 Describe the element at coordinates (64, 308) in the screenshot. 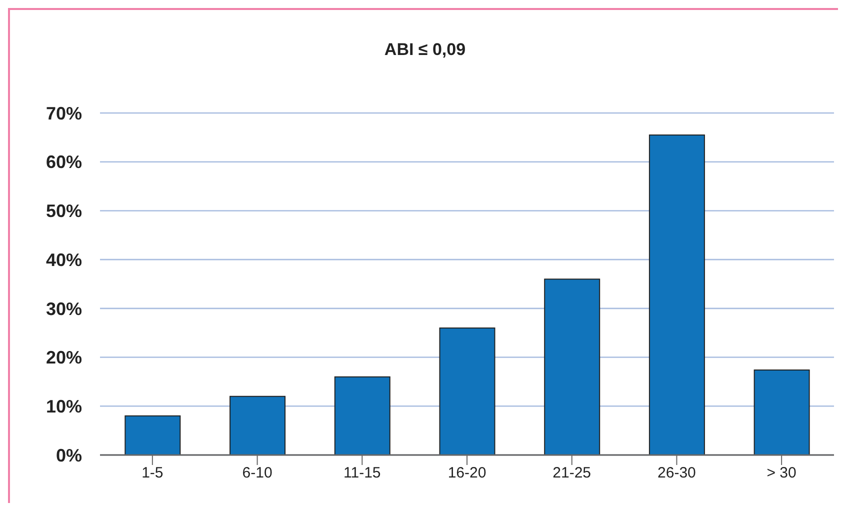

I see `y-tick-label: 30%` at that location.